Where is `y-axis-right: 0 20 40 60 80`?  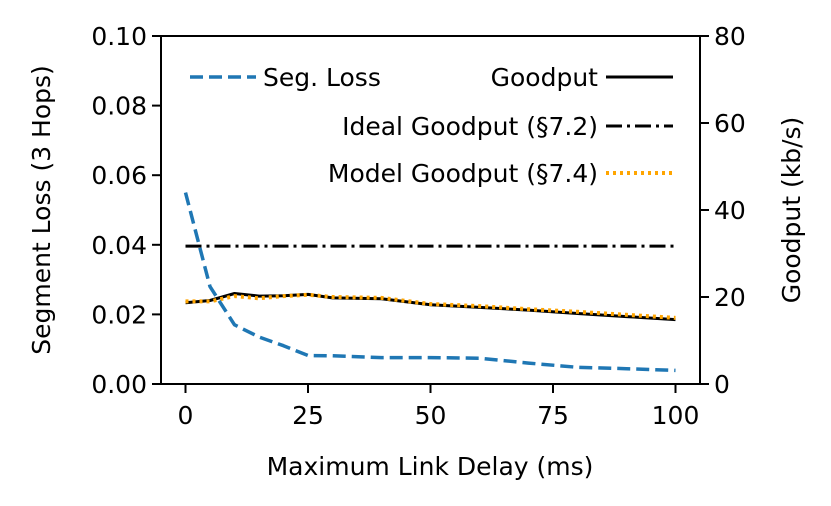
y-axis-right: 0 20 40 60 80 is located at coordinates (723, 210).